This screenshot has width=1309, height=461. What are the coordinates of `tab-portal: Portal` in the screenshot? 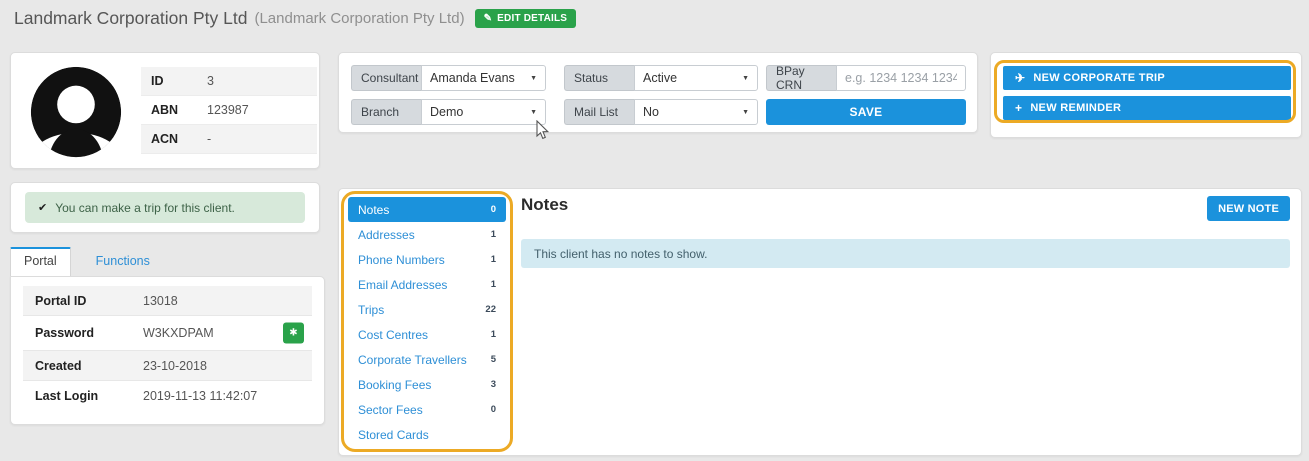 It's located at (40, 261).